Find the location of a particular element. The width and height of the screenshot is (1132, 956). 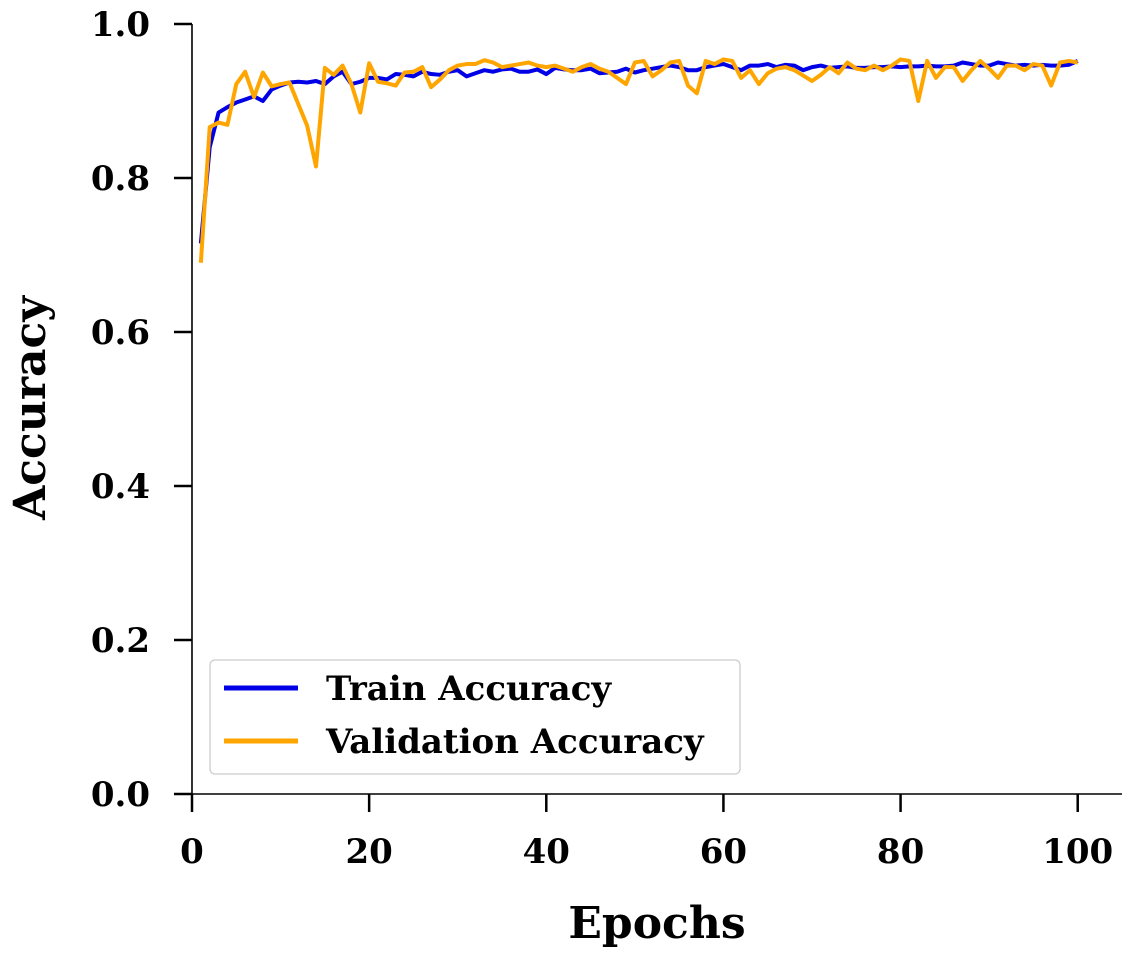

legend: Train Accuracy Validation Accuracy is located at coordinates (475, 717).